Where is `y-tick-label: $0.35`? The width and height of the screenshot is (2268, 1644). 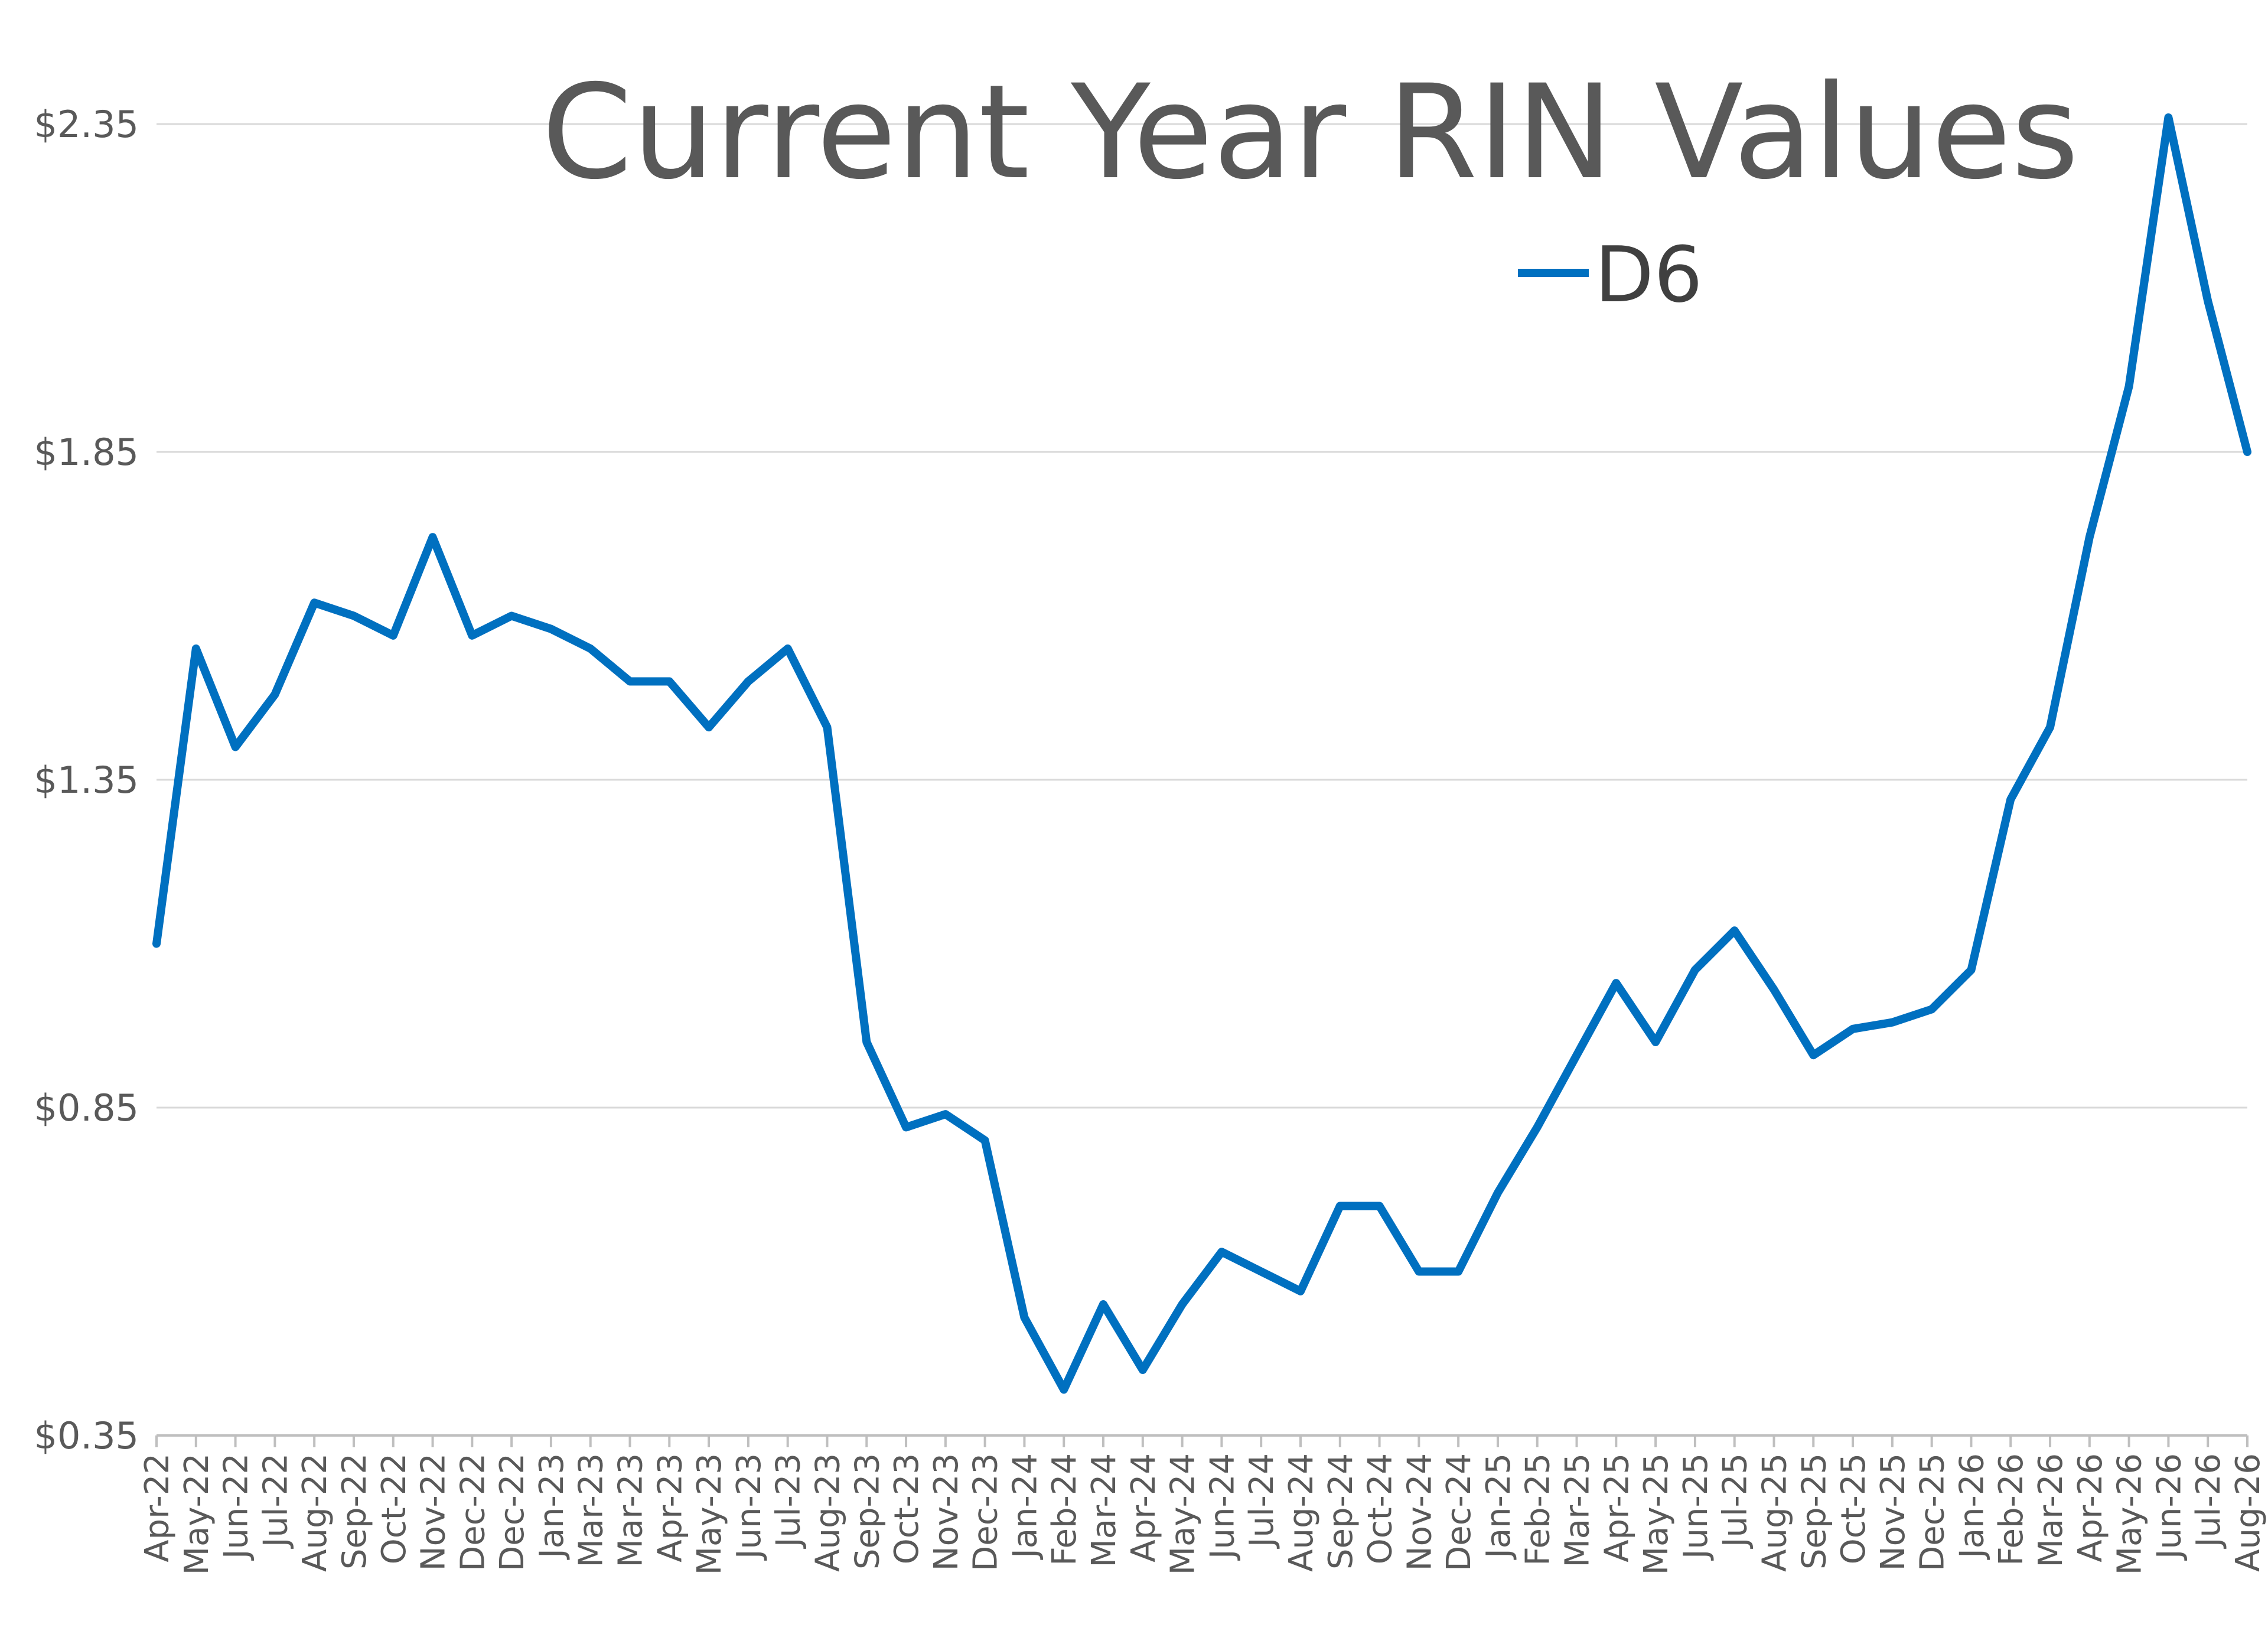 y-tick-label: $0.35 is located at coordinates (86, 1435).